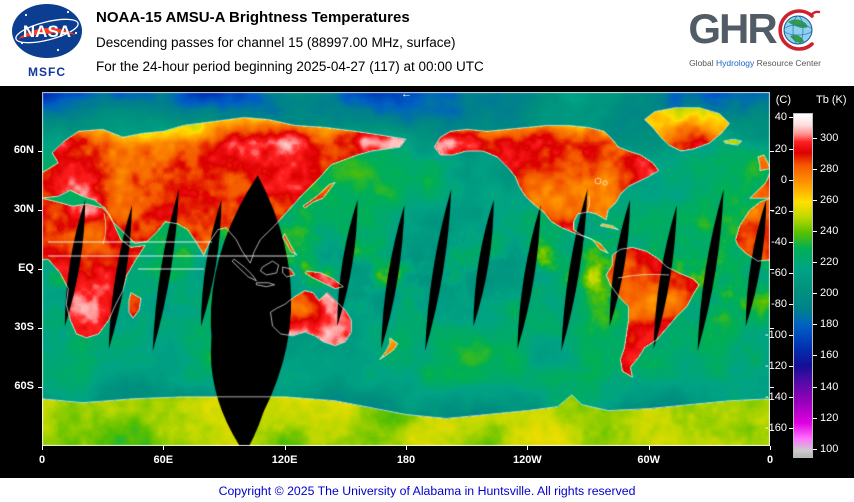 This screenshot has height=502, width=854. What do you see at coordinates (829, 231) in the screenshot?
I see `kelvin-tick-label: 240` at bounding box center [829, 231].